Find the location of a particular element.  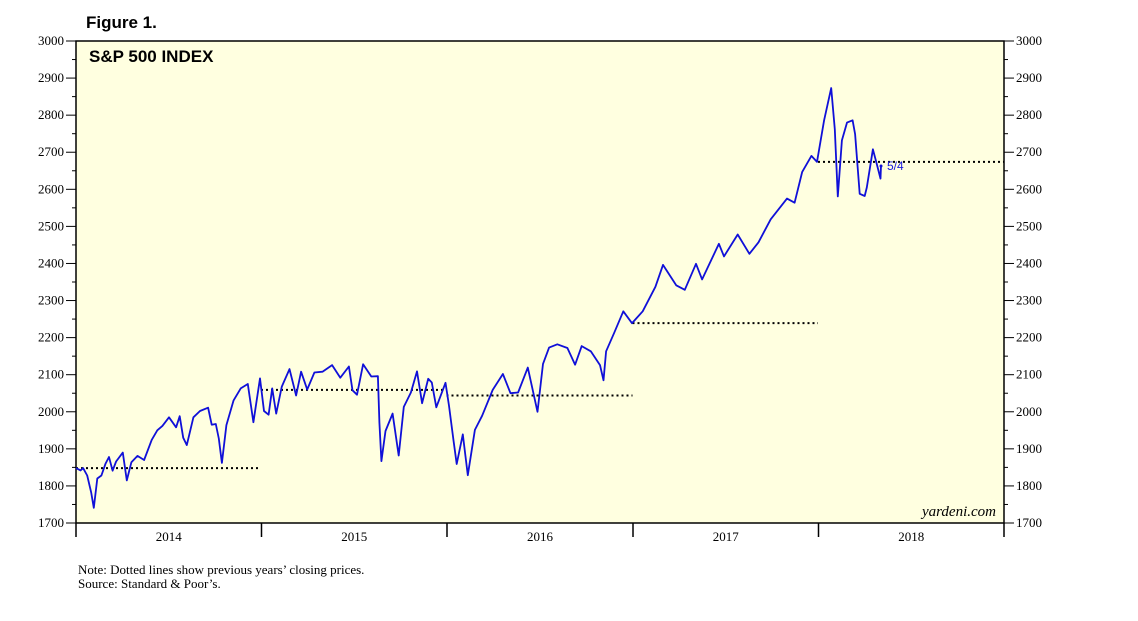

y-tick-label-left: 2800 is located at coordinates (51, 114).